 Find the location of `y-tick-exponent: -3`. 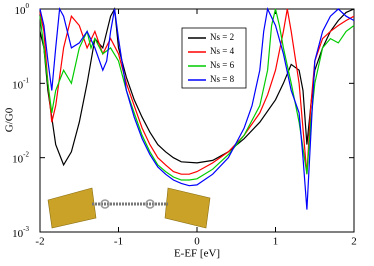

y-tick-exponent: -3 is located at coordinates (26, 229).